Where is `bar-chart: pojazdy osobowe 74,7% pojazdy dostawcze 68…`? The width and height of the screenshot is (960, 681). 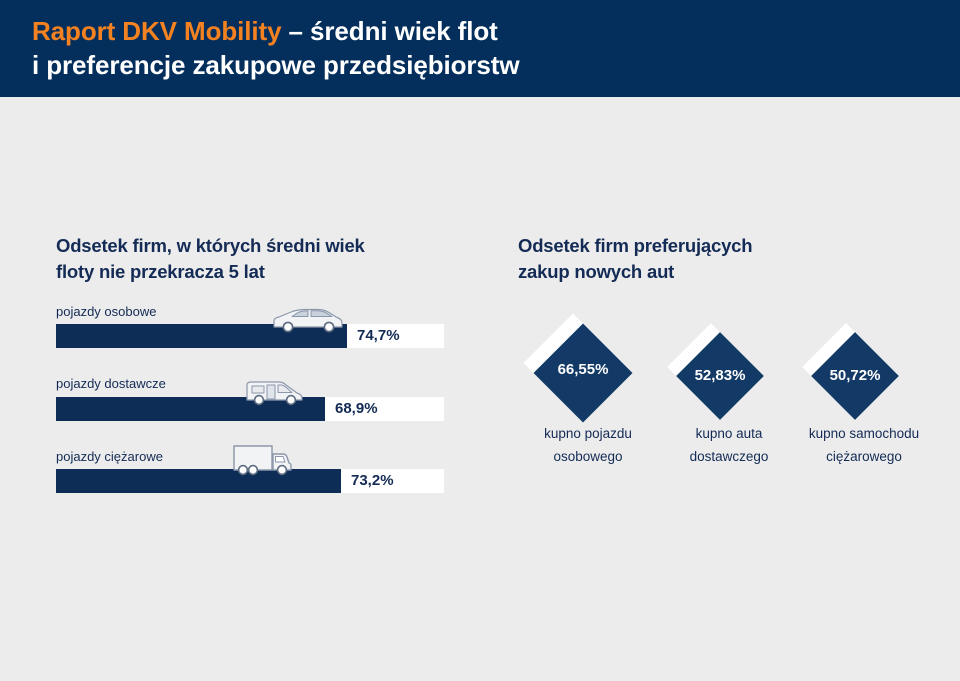 bar-chart: pojazdy osobowe 74,7% pojazdy dostawcze 68… is located at coordinates (250, 398).